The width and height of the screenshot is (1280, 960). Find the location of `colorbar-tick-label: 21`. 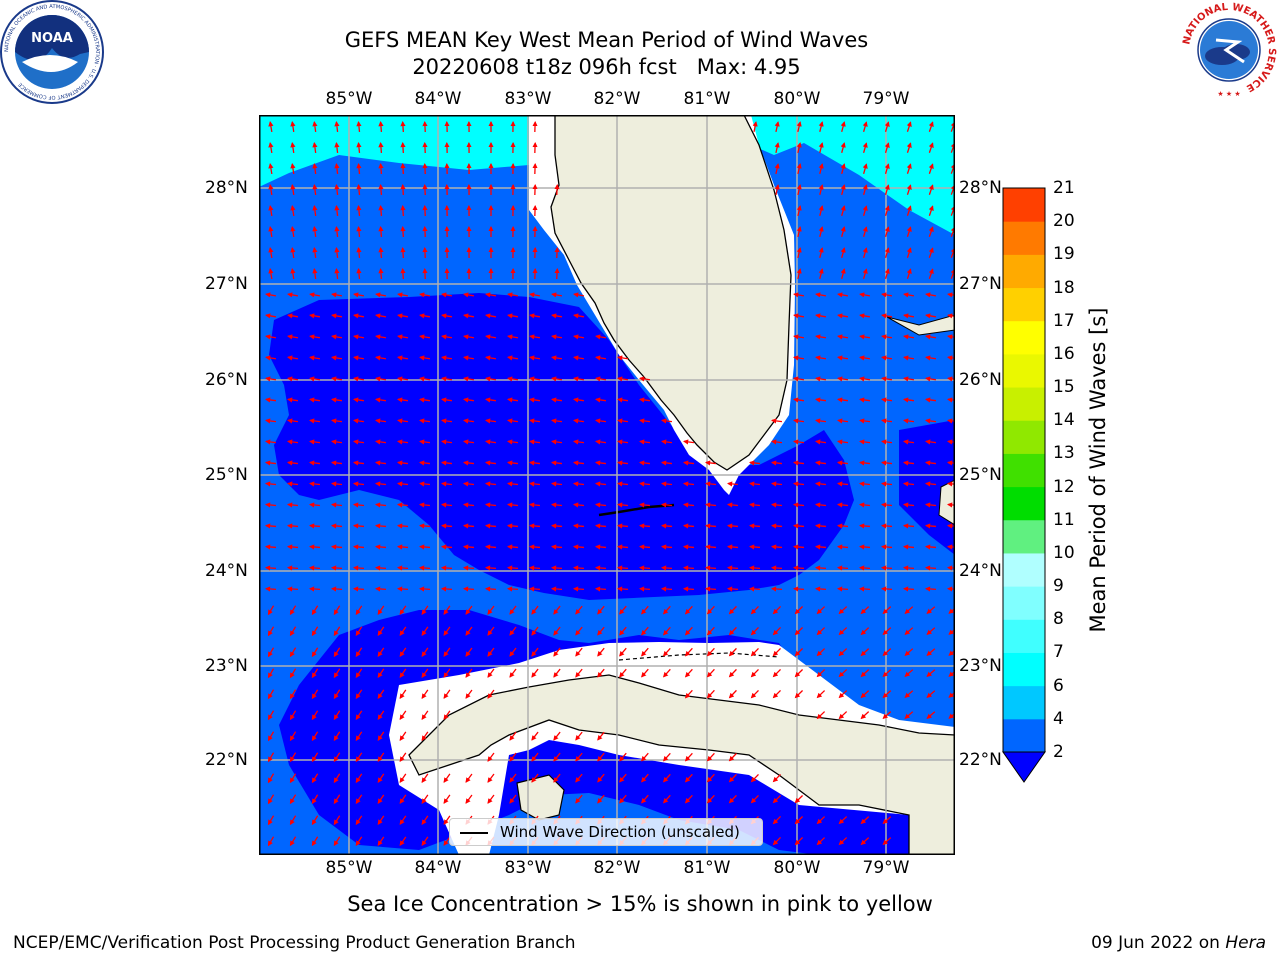

colorbar-tick-label: 21 is located at coordinates (1064, 188).